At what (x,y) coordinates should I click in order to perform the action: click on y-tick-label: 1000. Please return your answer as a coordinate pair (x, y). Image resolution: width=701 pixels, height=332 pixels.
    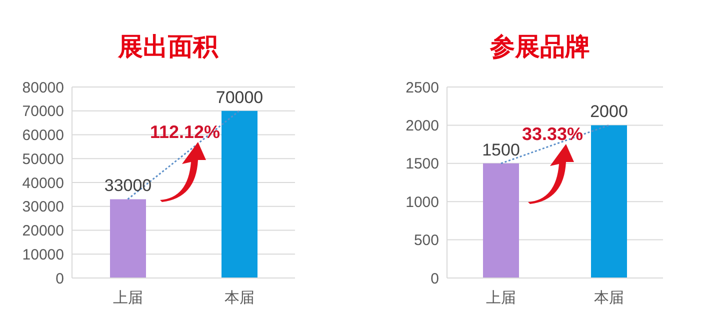
    Looking at the image, I should click on (422, 202).